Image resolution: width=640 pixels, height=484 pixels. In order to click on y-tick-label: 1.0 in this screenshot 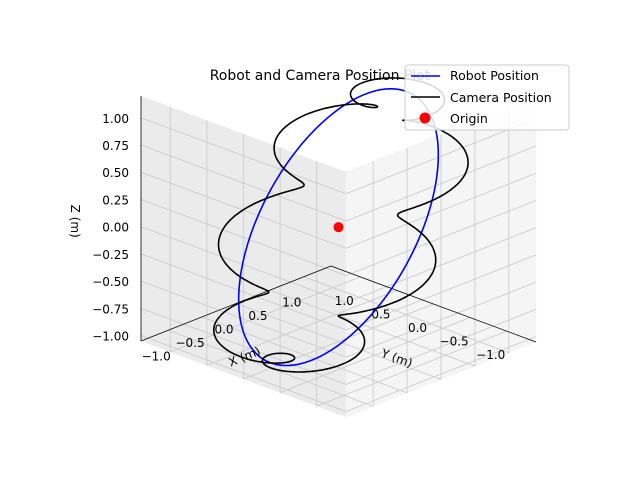, I will do `click(344, 301)`.